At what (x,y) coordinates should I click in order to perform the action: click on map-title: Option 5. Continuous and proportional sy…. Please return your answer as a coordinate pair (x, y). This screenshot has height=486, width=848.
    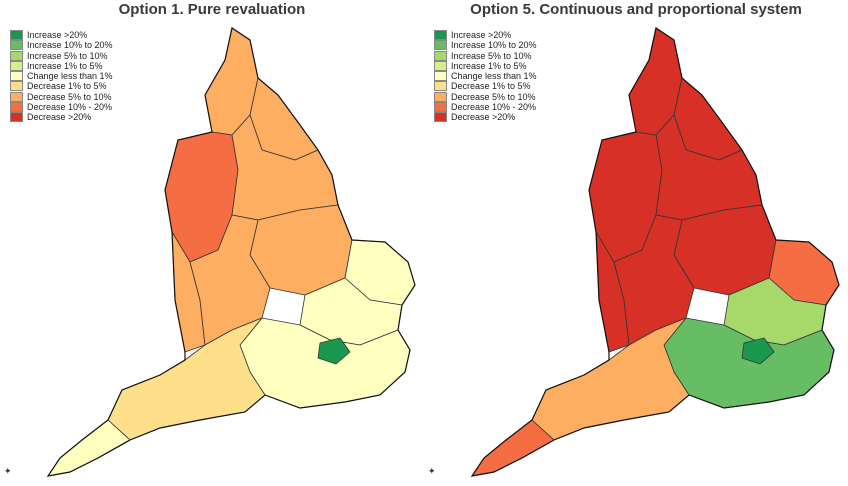
    Looking at the image, I should click on (636, 9).